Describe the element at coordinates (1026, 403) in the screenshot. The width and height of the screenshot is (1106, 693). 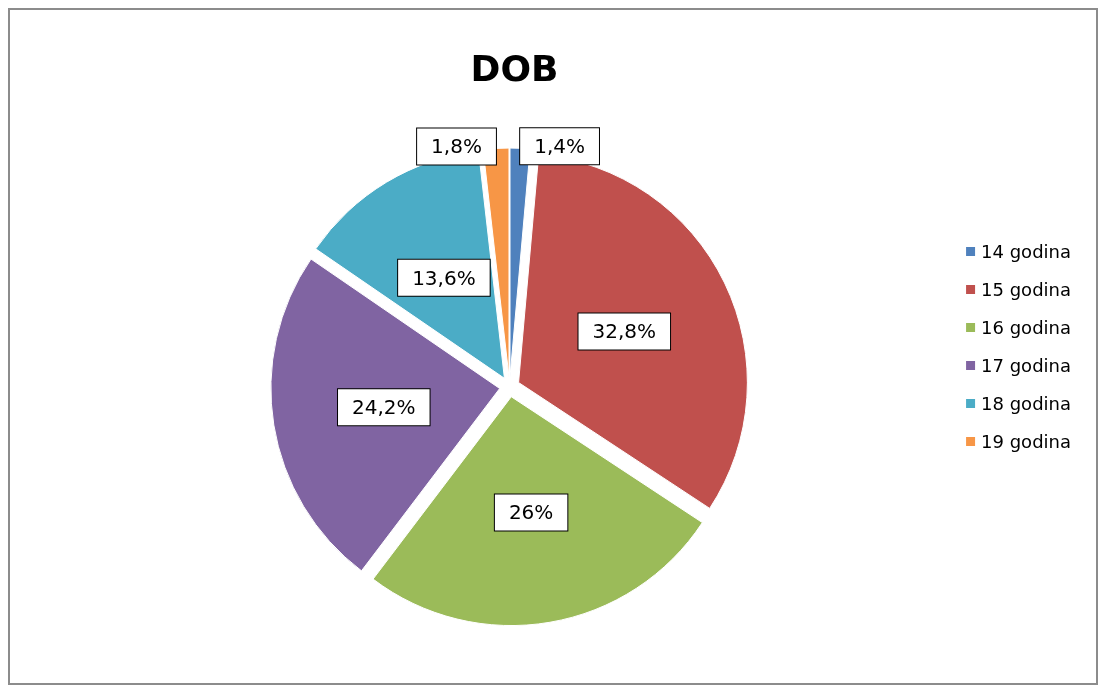
I see `legend-label: 18 godina` at that location.